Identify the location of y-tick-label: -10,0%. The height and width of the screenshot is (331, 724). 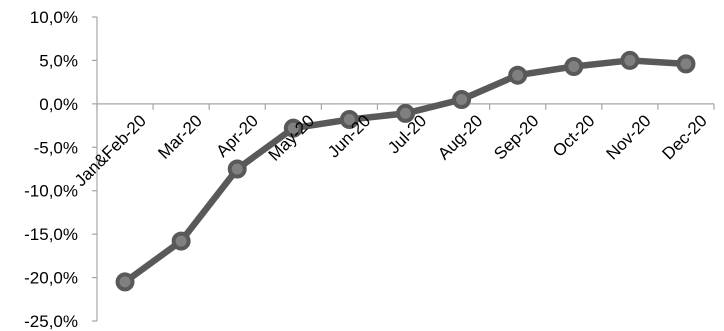
(51, 191).